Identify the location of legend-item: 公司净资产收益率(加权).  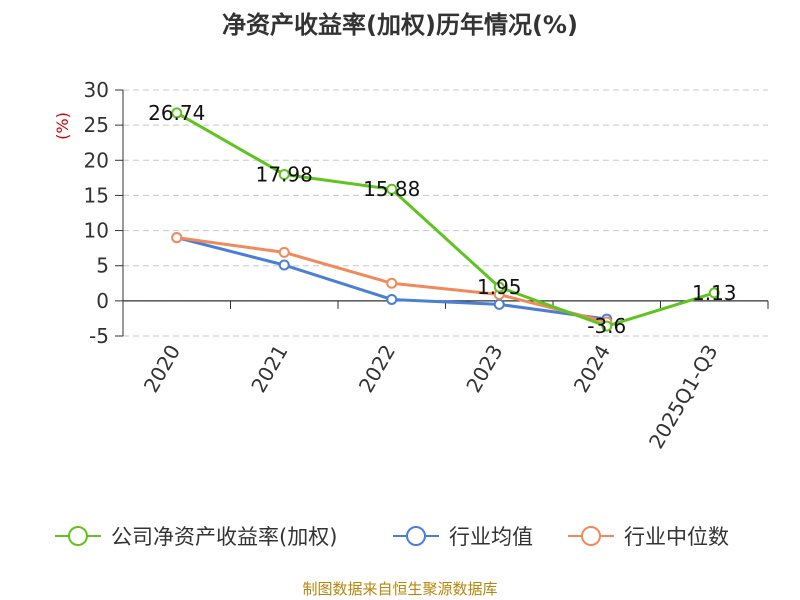
(196, 537).